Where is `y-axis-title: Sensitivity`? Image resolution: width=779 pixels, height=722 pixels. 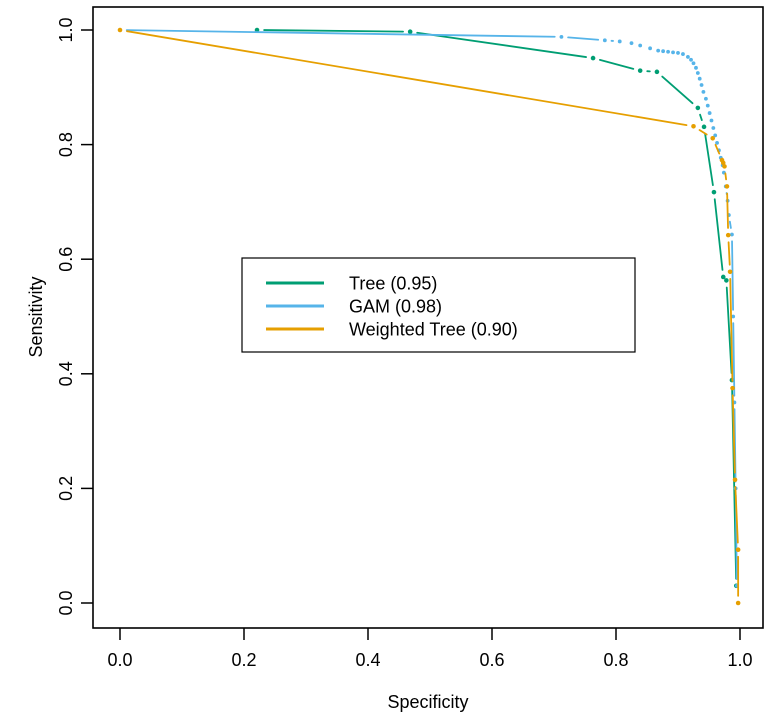 y-axis-title: Sensitivity is located at coordinates (36, 316).